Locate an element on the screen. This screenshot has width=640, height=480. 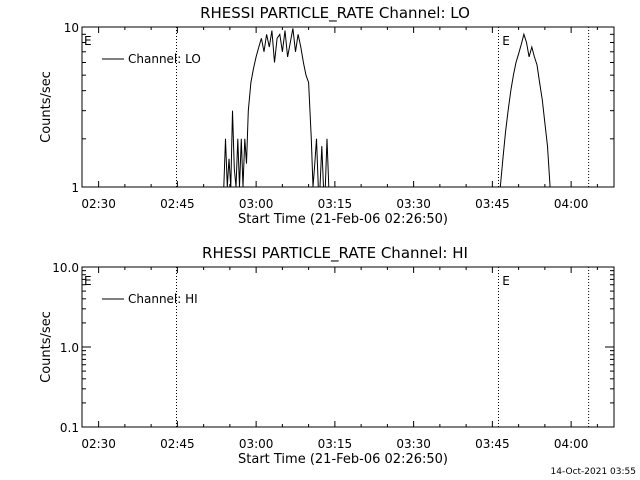
footer-timestamp: 14-Oct-2021 03:55 is located at coordinates (593, 472).